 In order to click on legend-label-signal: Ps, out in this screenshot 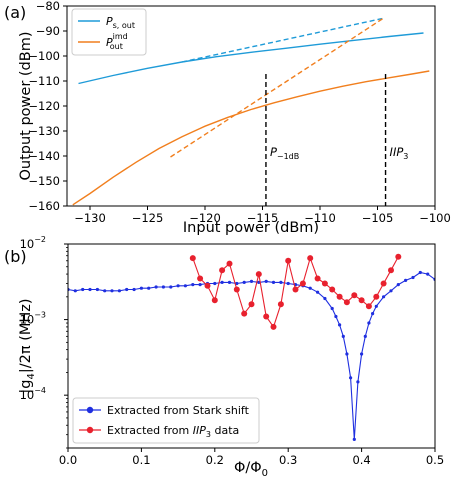, I will do `click(120, 22)`.